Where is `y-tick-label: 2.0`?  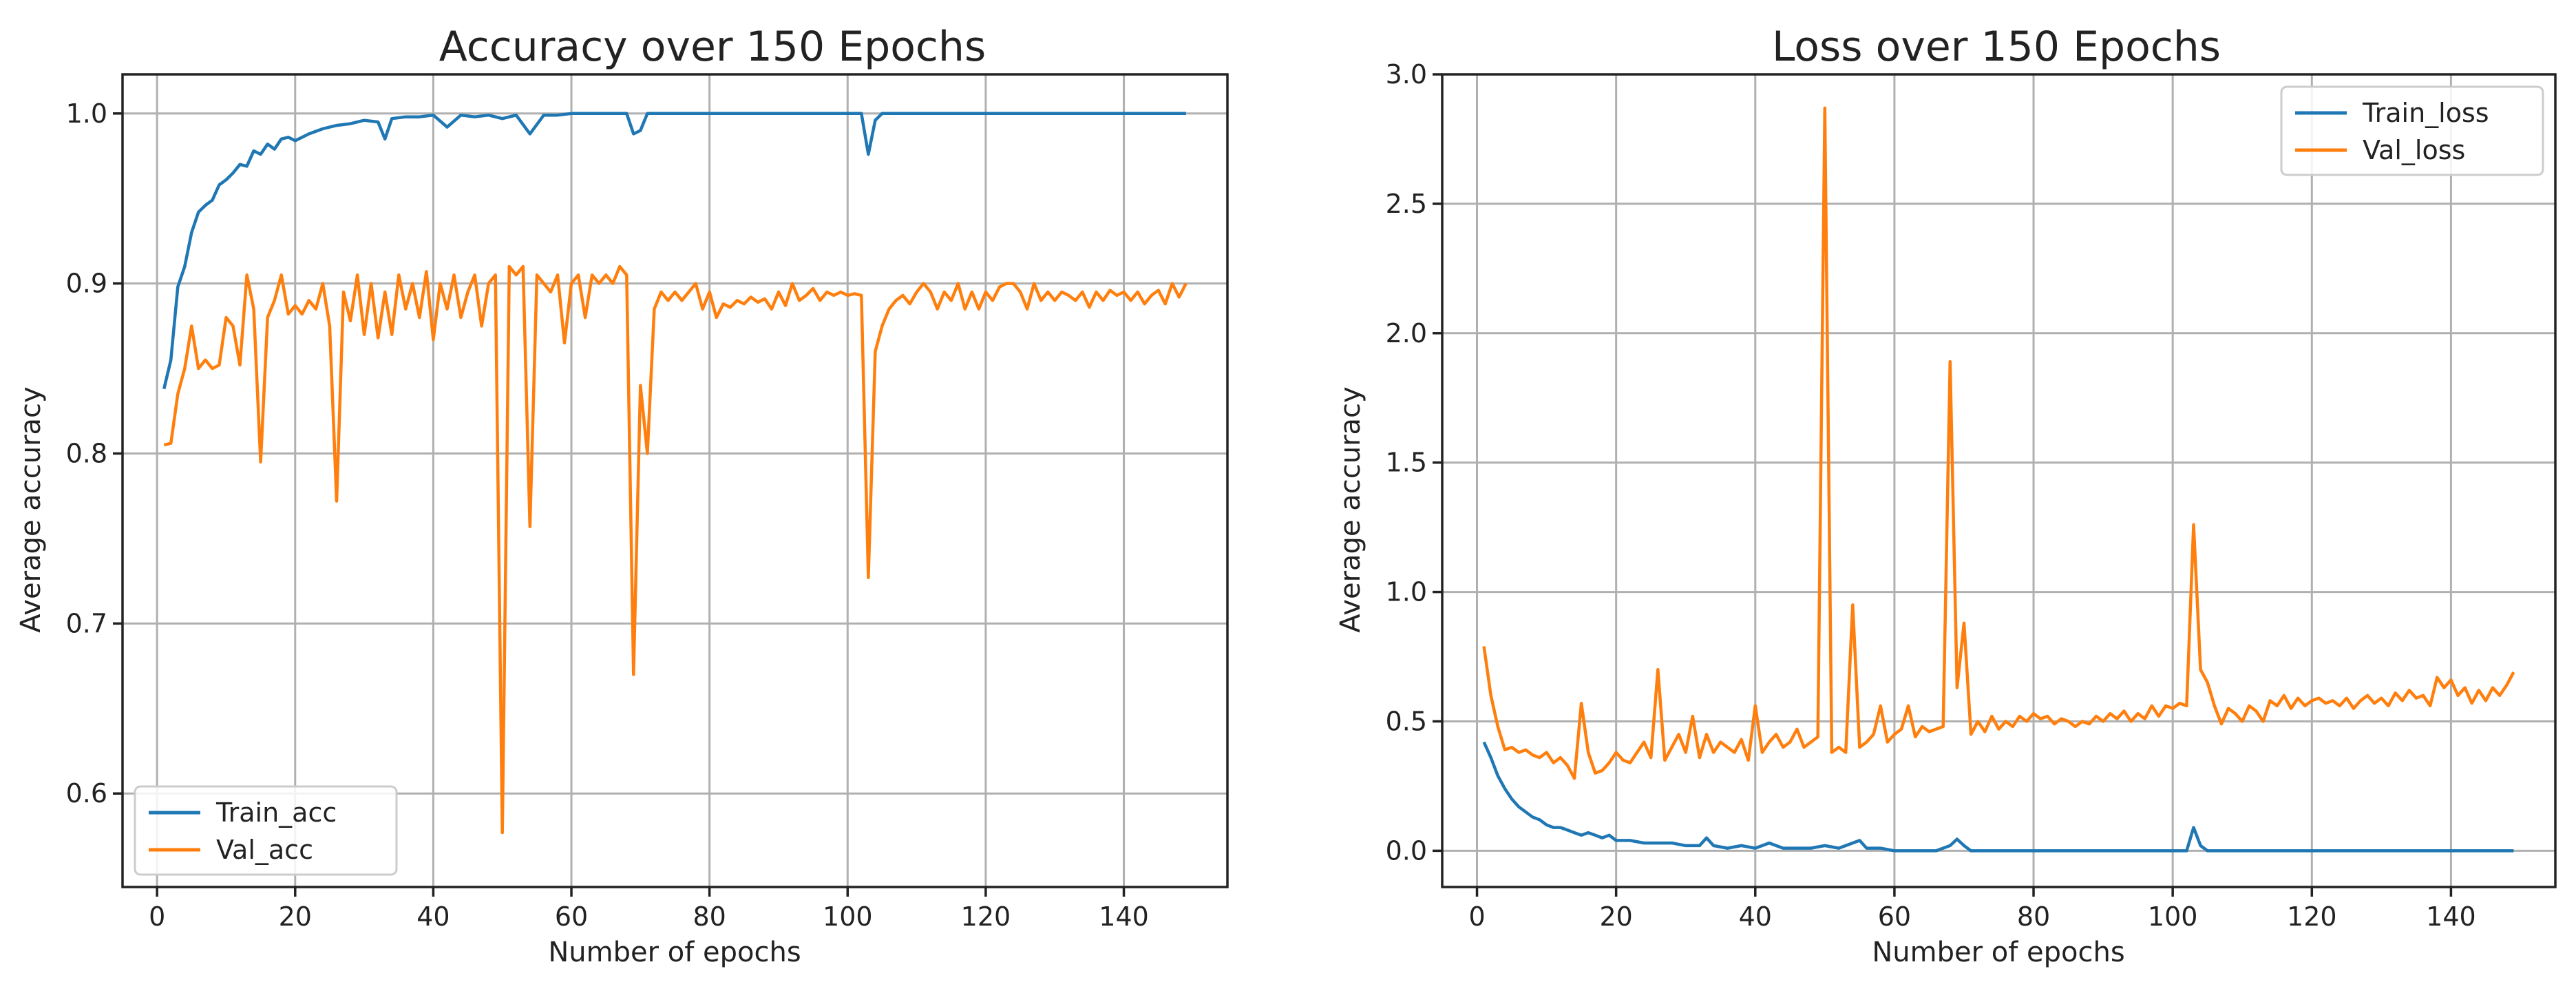 y-tick-label: 2.0 is located at coordinates (1407, 333).